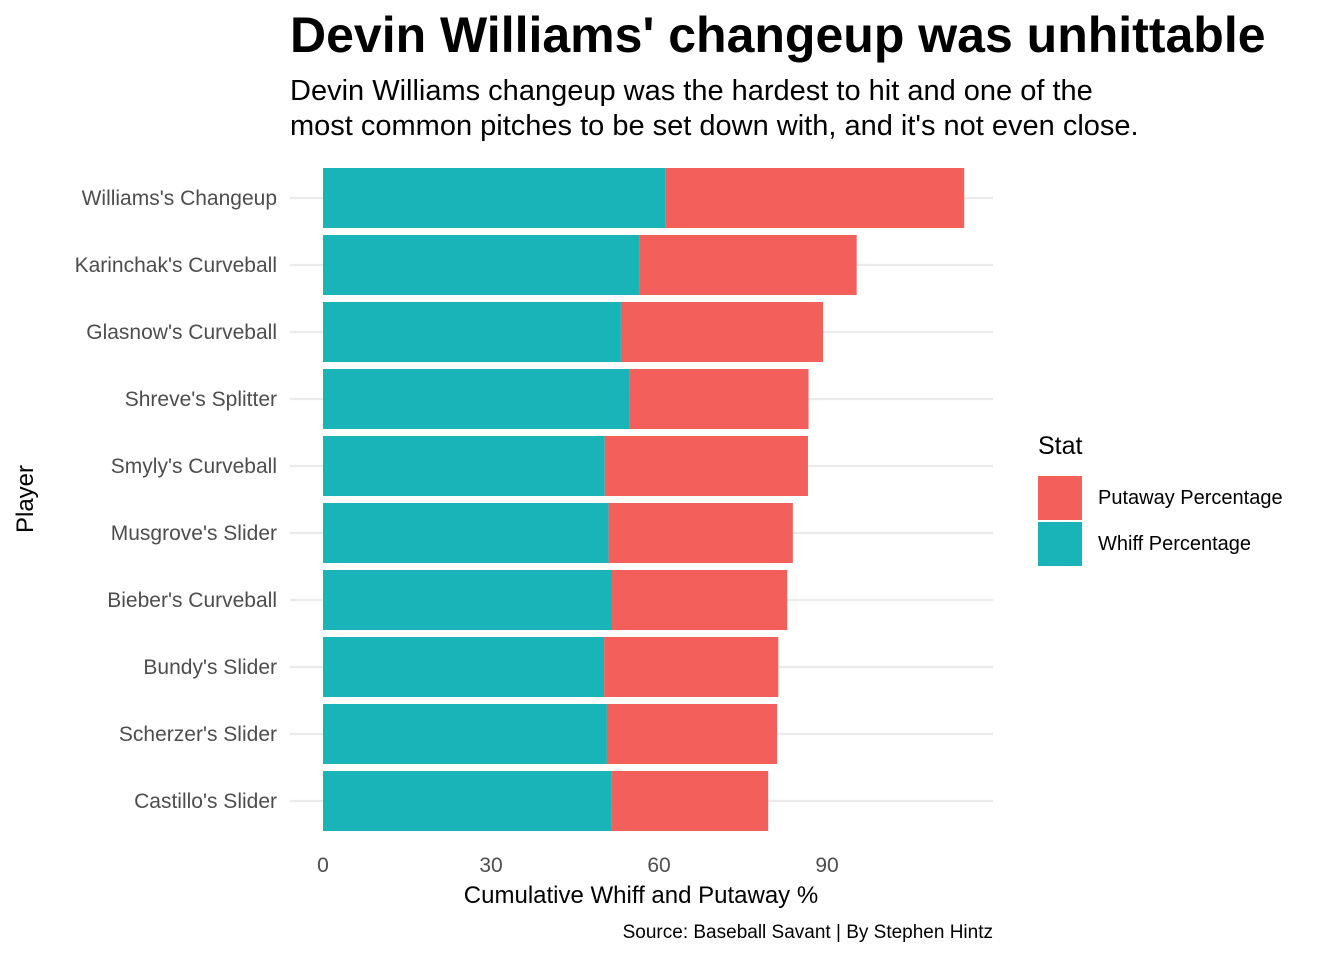  Describe the element at coordinates (192, 600) in the screenshot. I see `y-tick-label: Bieber's Curveball` at that location.